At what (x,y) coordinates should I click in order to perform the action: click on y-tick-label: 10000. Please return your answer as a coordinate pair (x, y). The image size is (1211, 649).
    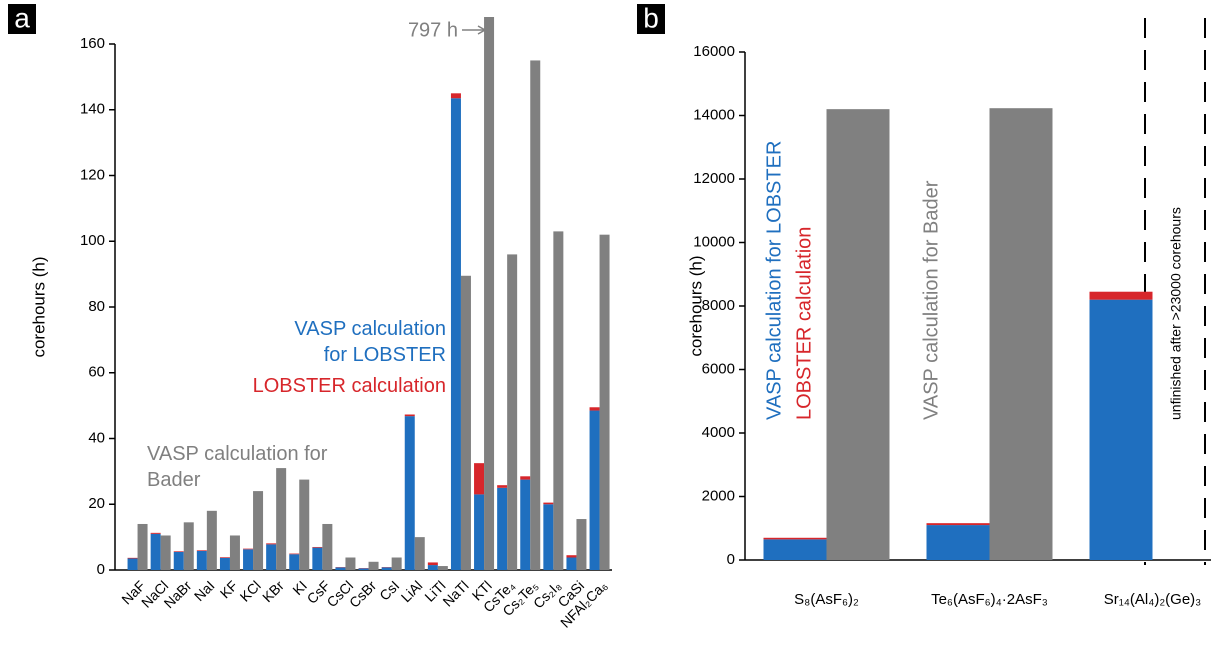
    Looking at the image, I should click on (714, 241).